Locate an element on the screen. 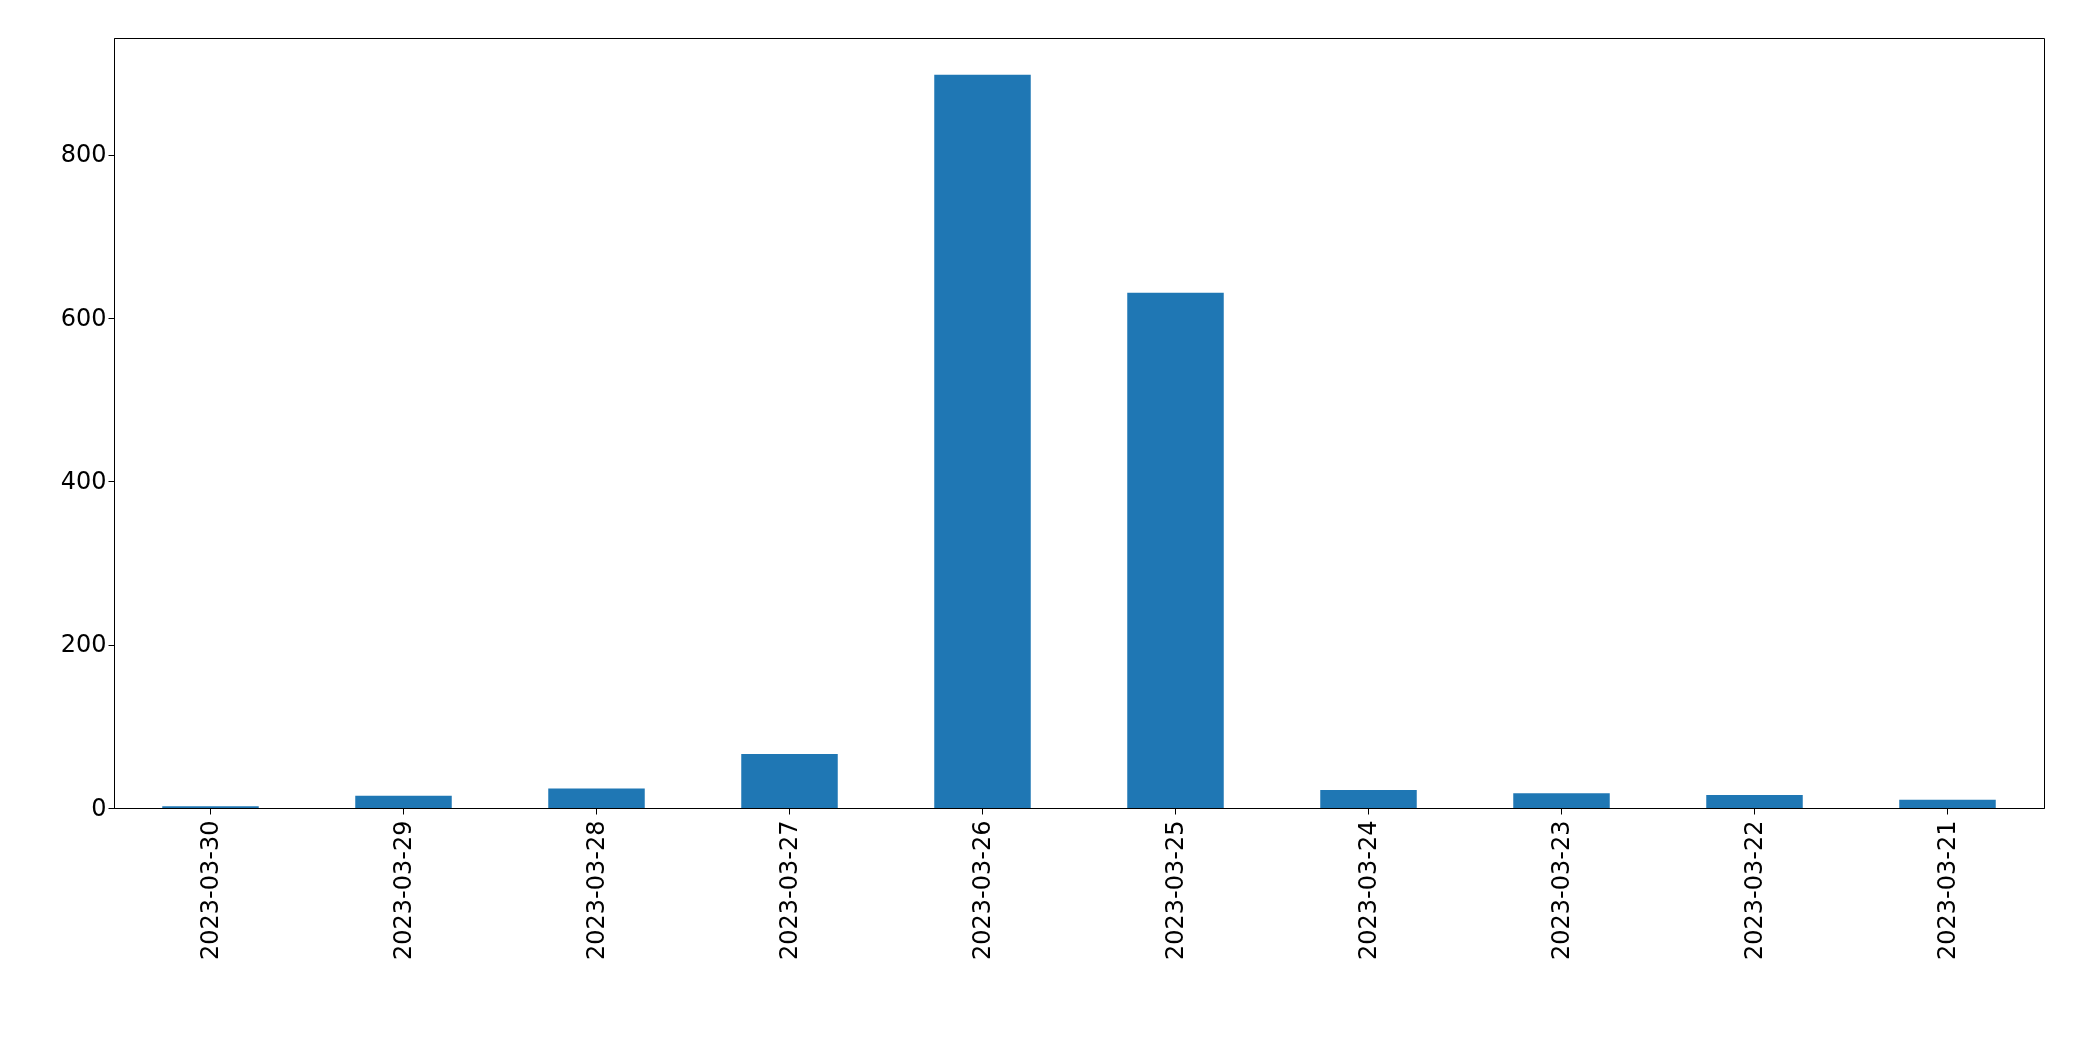  x-tick-label: 2023-03-27 is located at coordinates (788, 890).